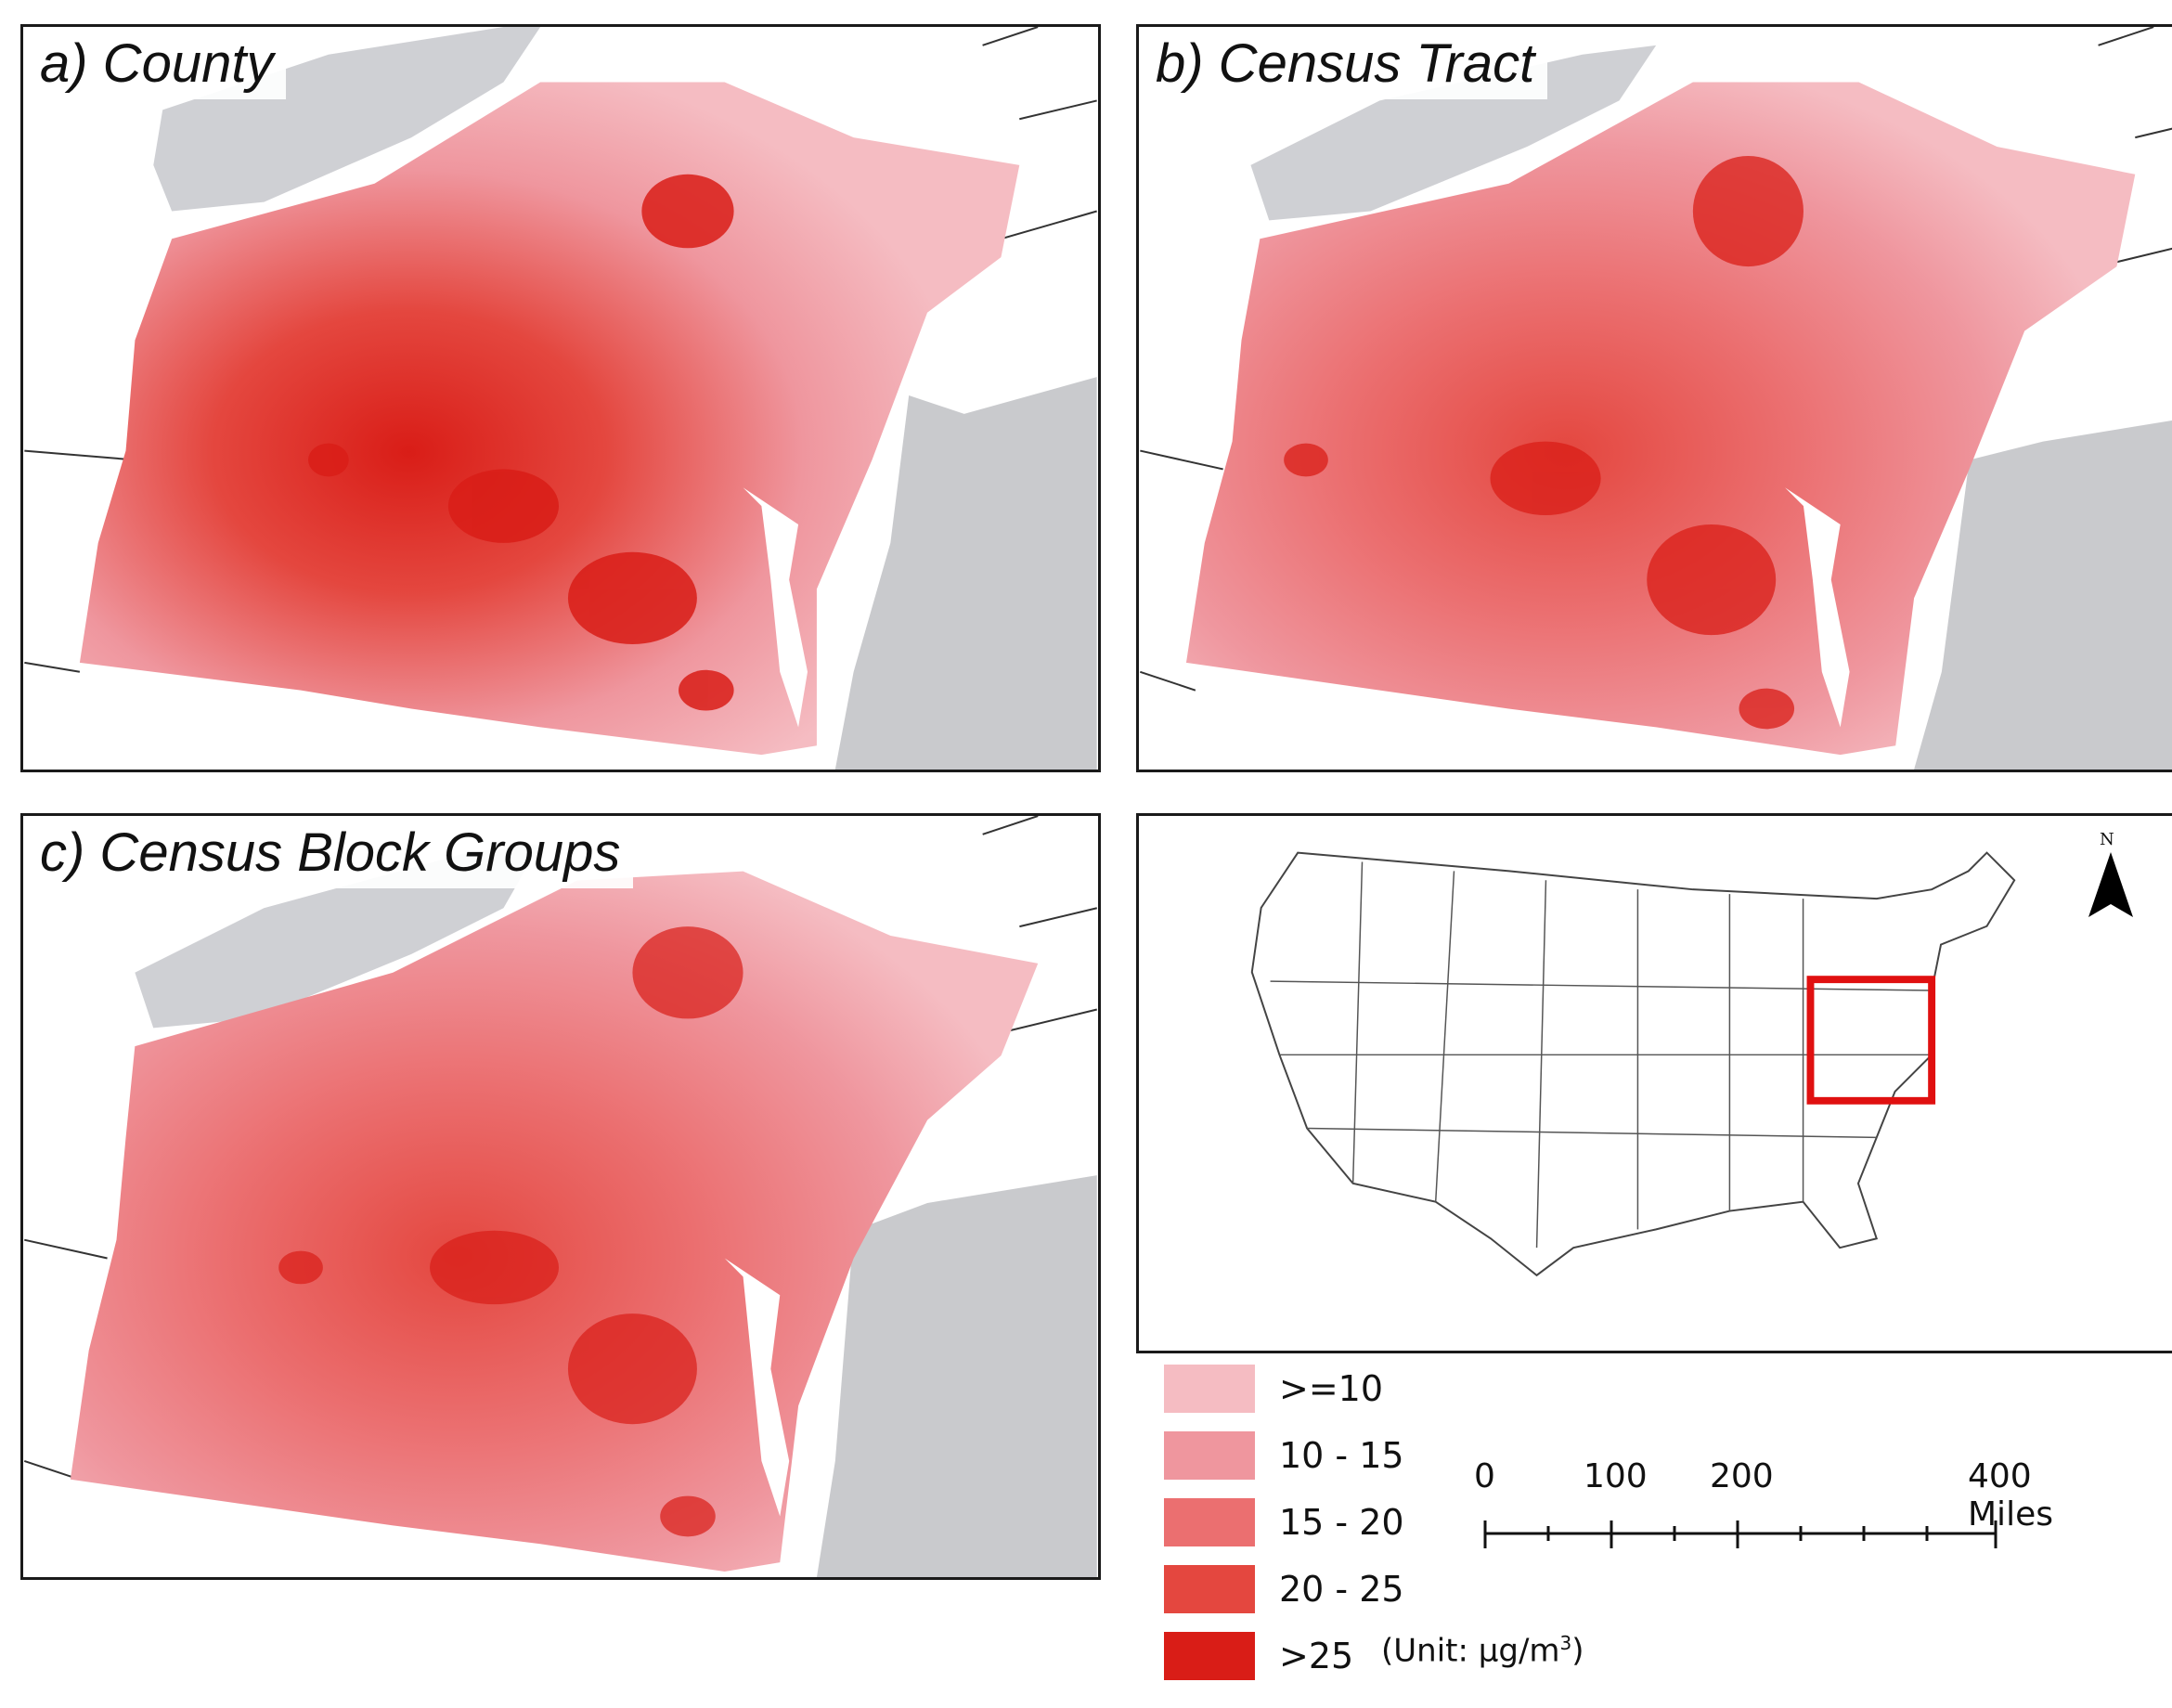 The height and width of the screenshot is (1708, 2172). I want to click on legend-item: 10 - 15, so click(1284, 1455).